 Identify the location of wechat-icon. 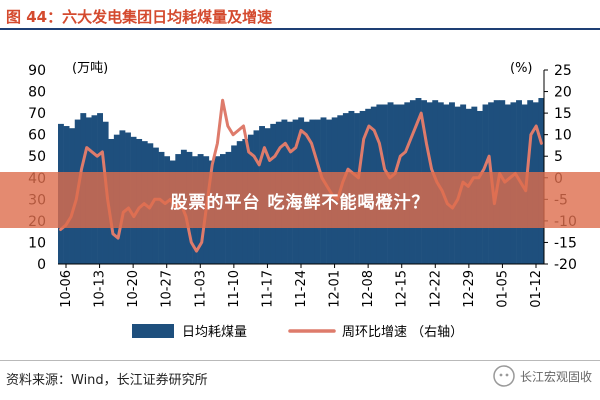
(504, 376).